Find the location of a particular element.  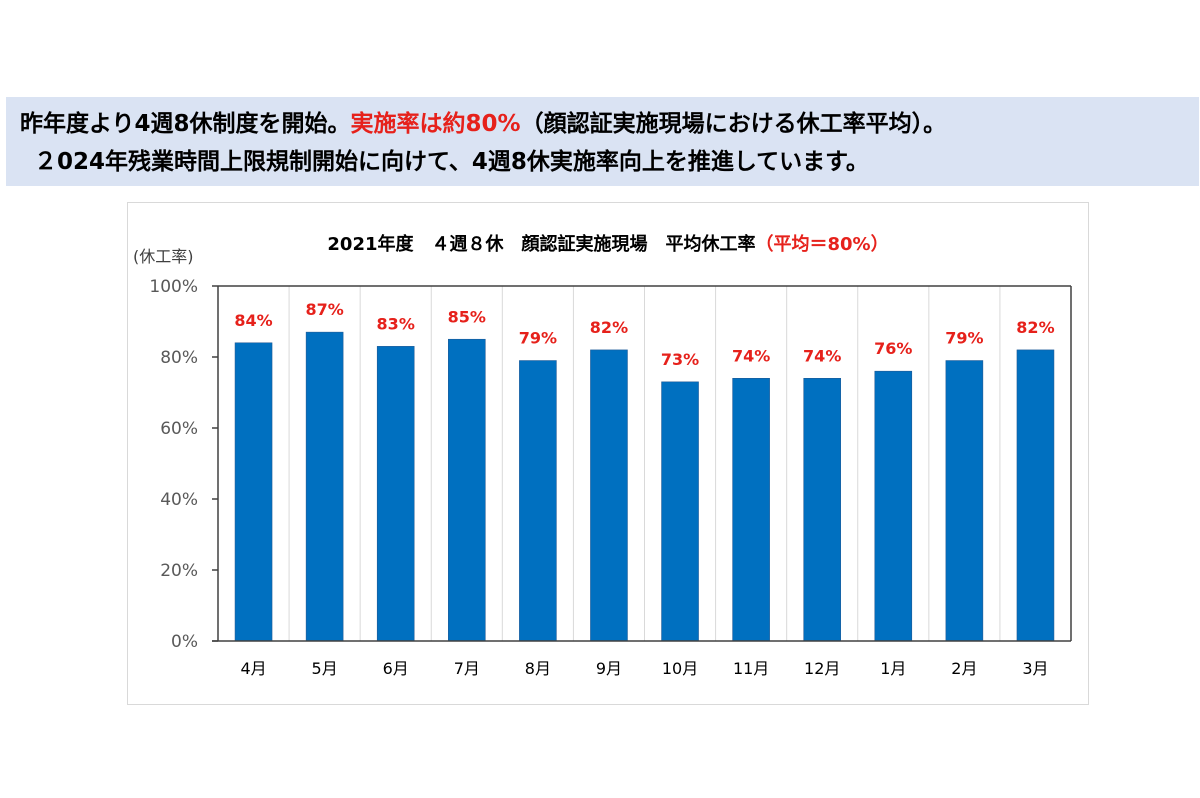

y-tick-label: 20% is located at coordinates (179, 571).